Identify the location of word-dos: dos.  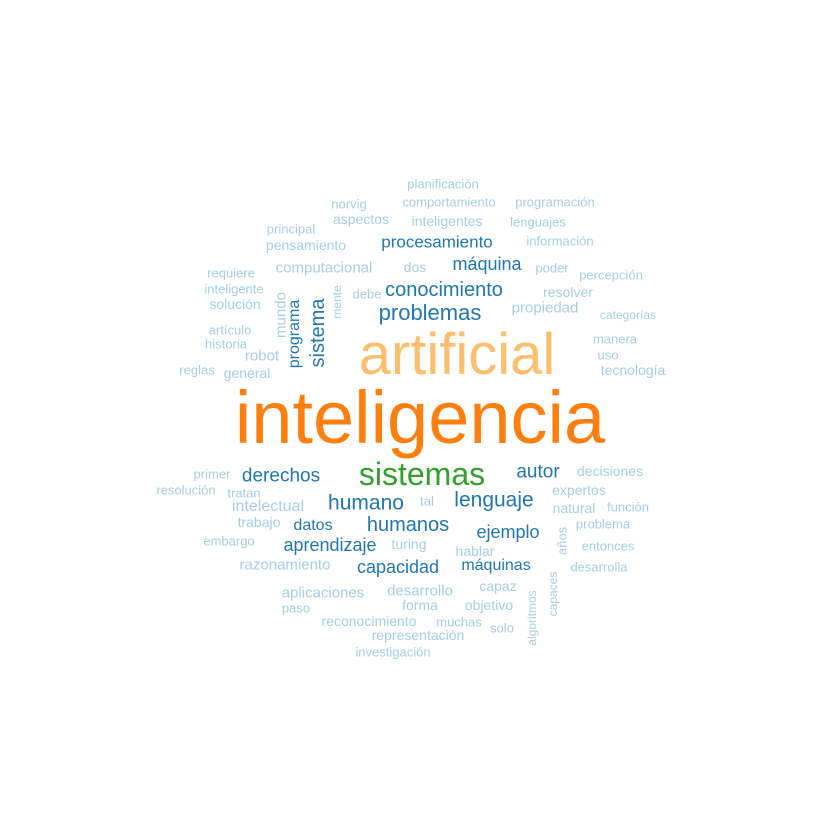
(415, 267).